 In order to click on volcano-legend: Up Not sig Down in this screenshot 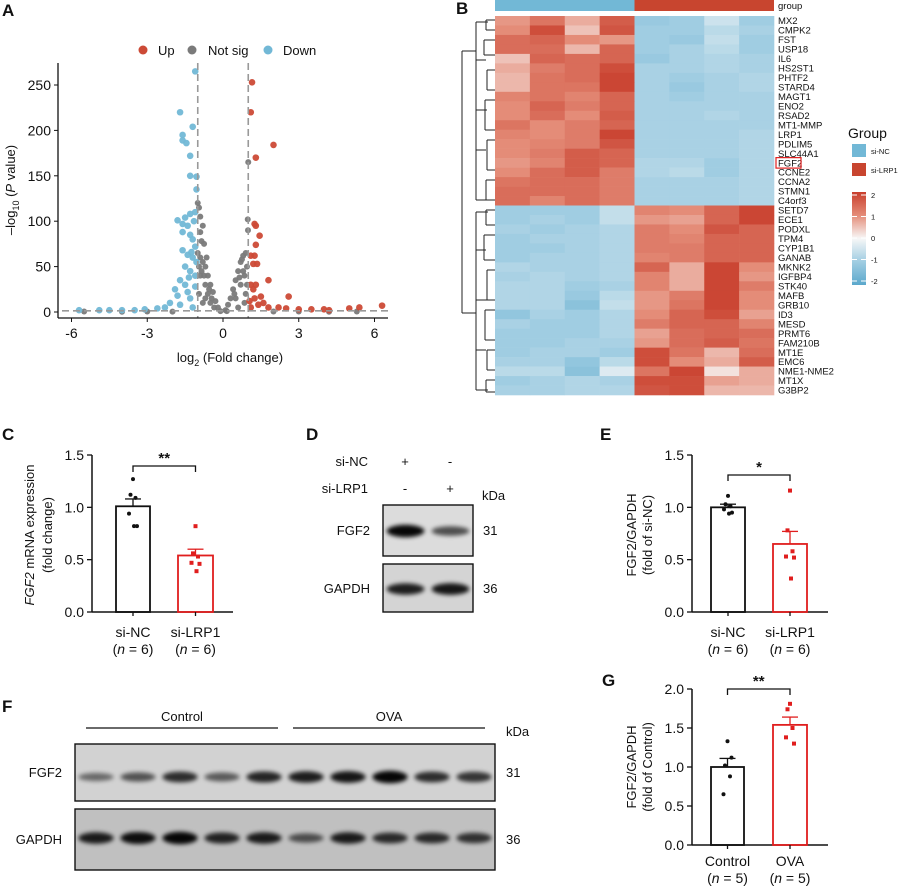, I will do `click(227, 50)`.